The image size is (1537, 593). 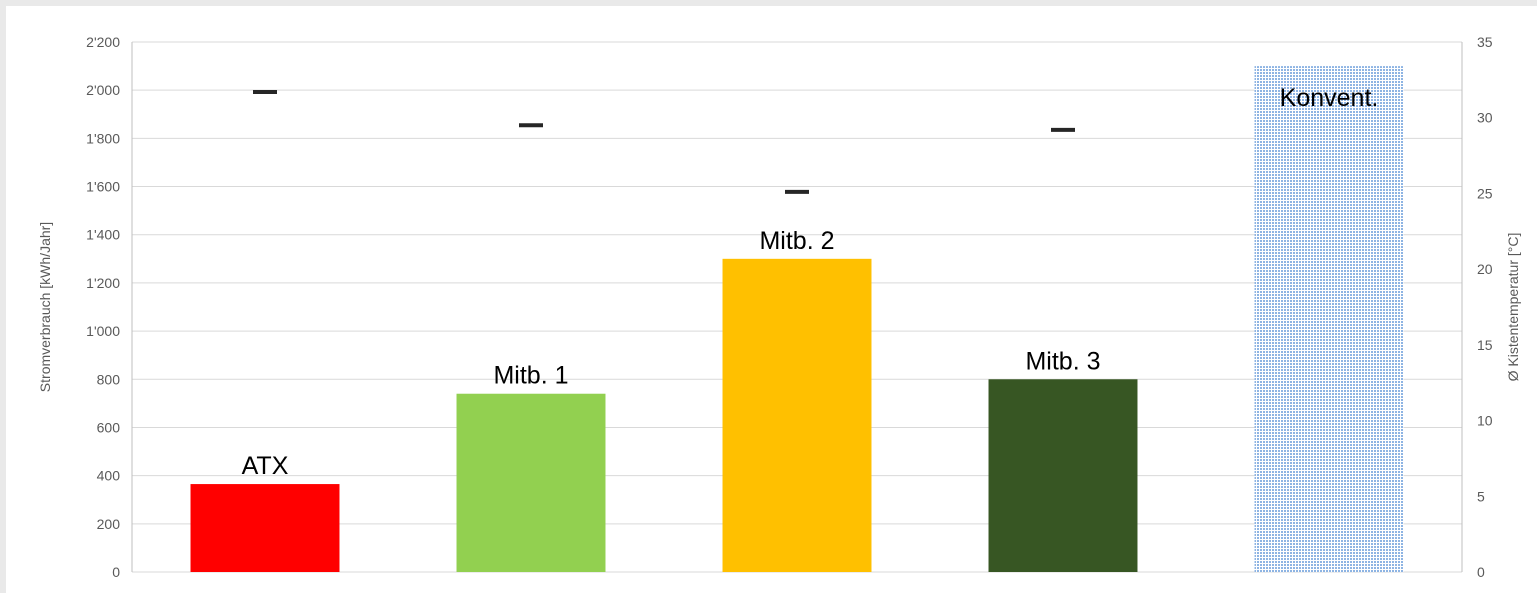 What do you see at coordinates (116, 572) in the screenshot?
I see `left-tick-label: 0` at bounding box center [116, 572].